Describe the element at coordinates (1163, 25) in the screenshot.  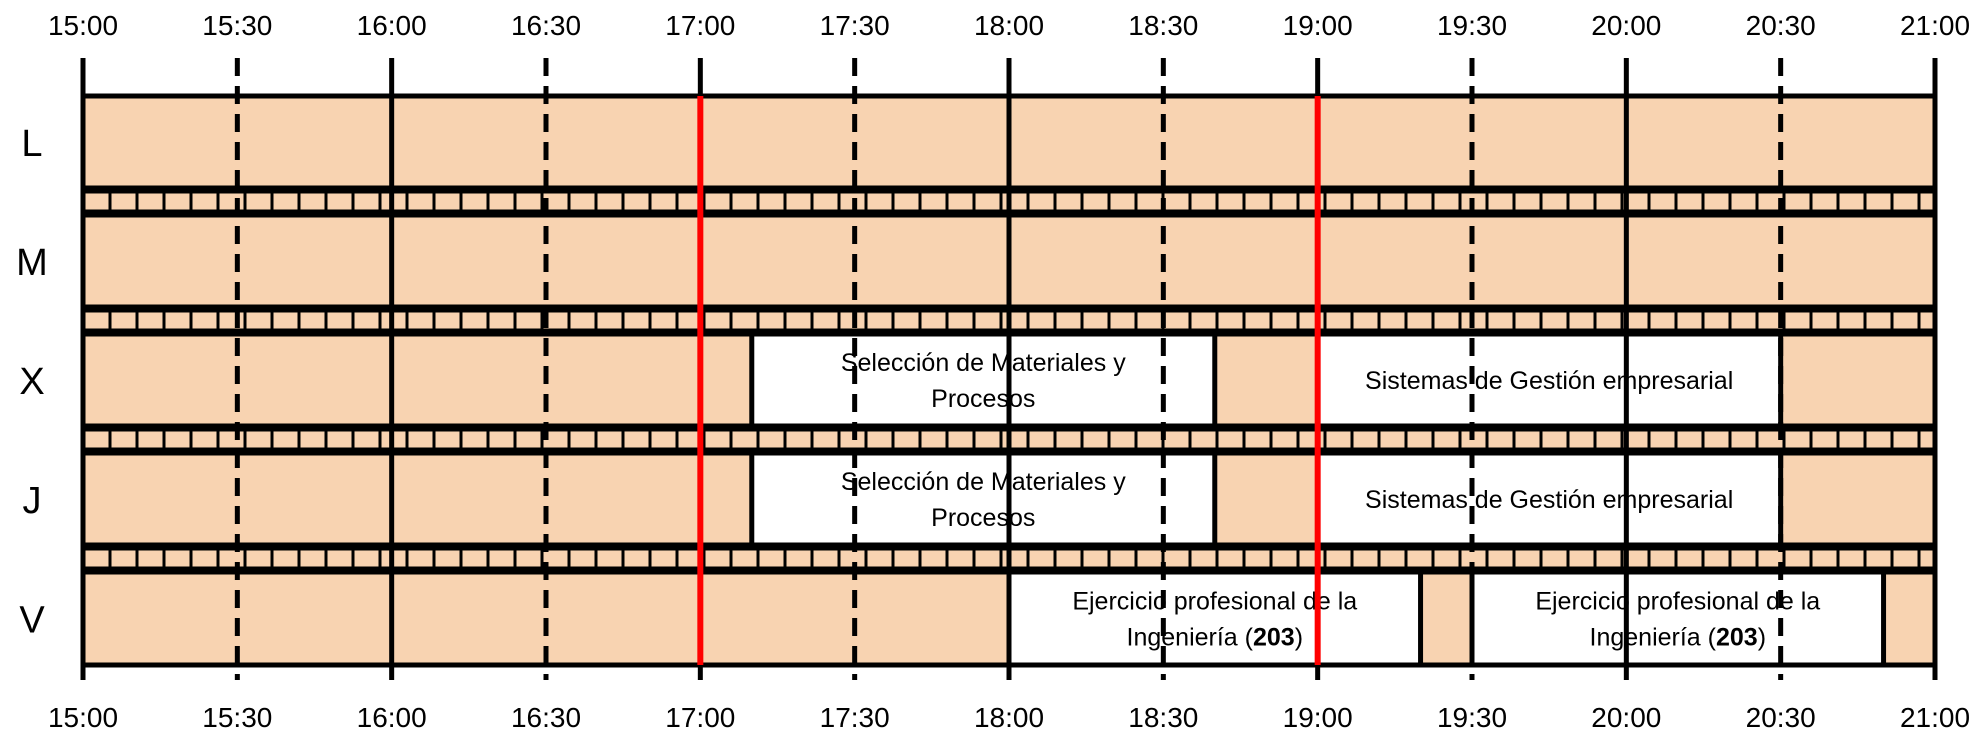
I see `time-label-top: 18:30` at that location.